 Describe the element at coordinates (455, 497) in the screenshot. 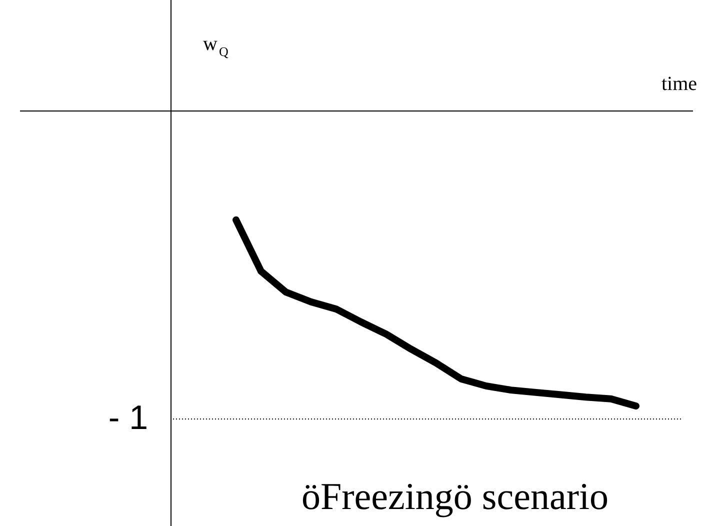

I see `text: öFreezingö scenario` at that location.